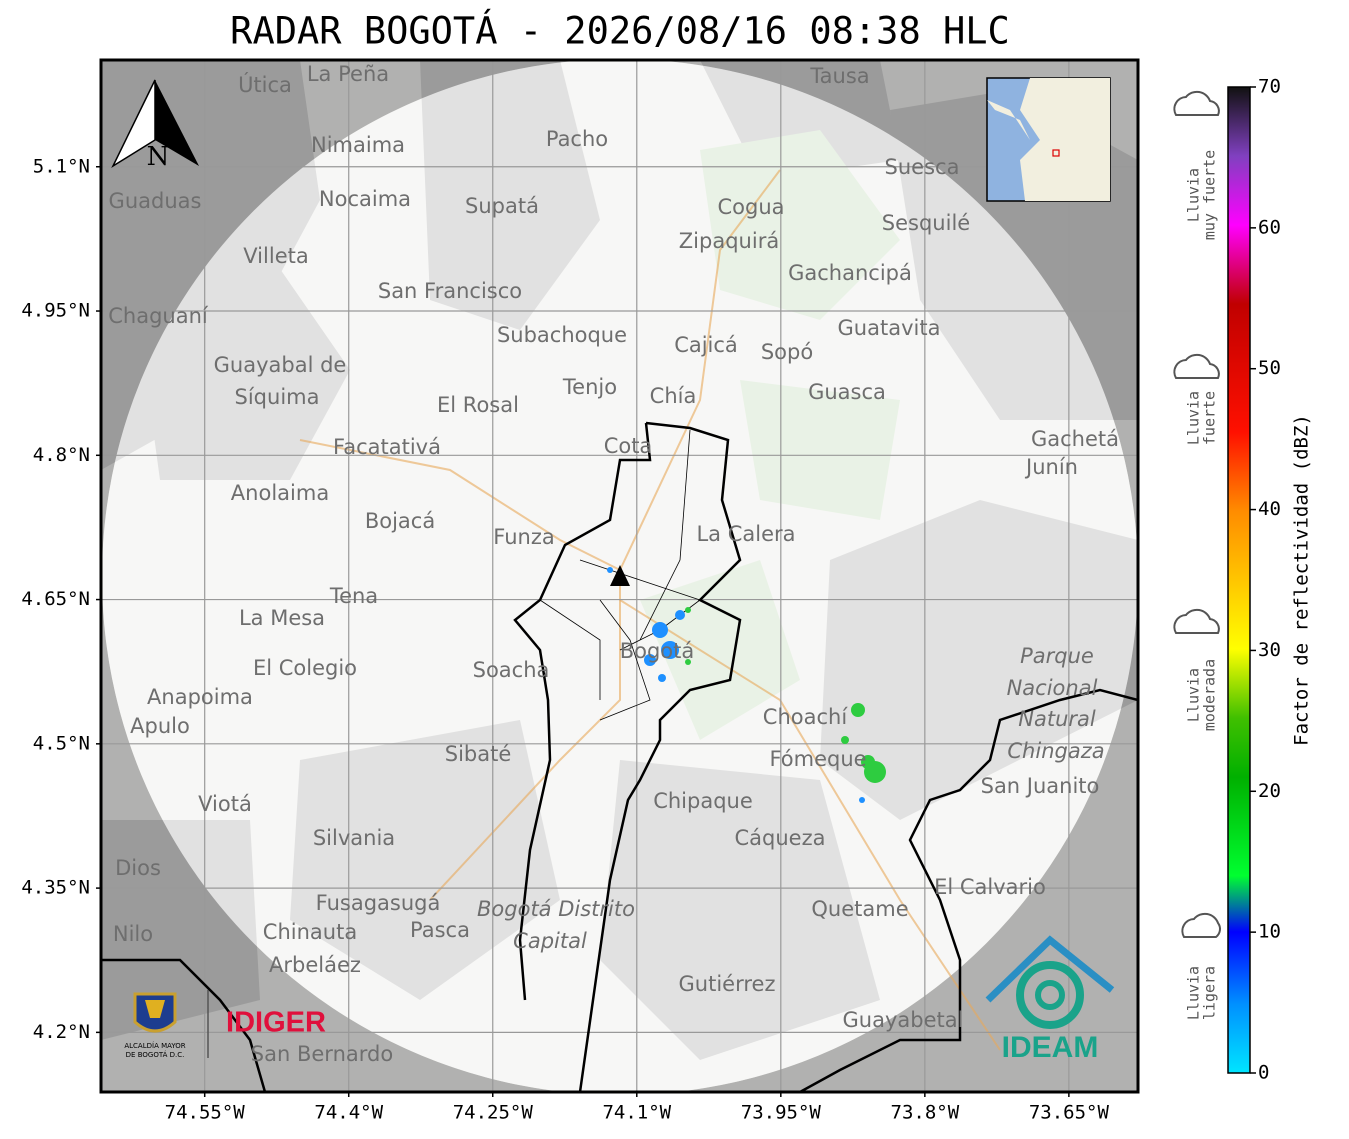 Image resolution: width=1349 pixels, height=1139 pixels. Describe the element at coordinates (636, 1113) in the screenshot. I see `x-tick-label: 74.1°W` at that location.